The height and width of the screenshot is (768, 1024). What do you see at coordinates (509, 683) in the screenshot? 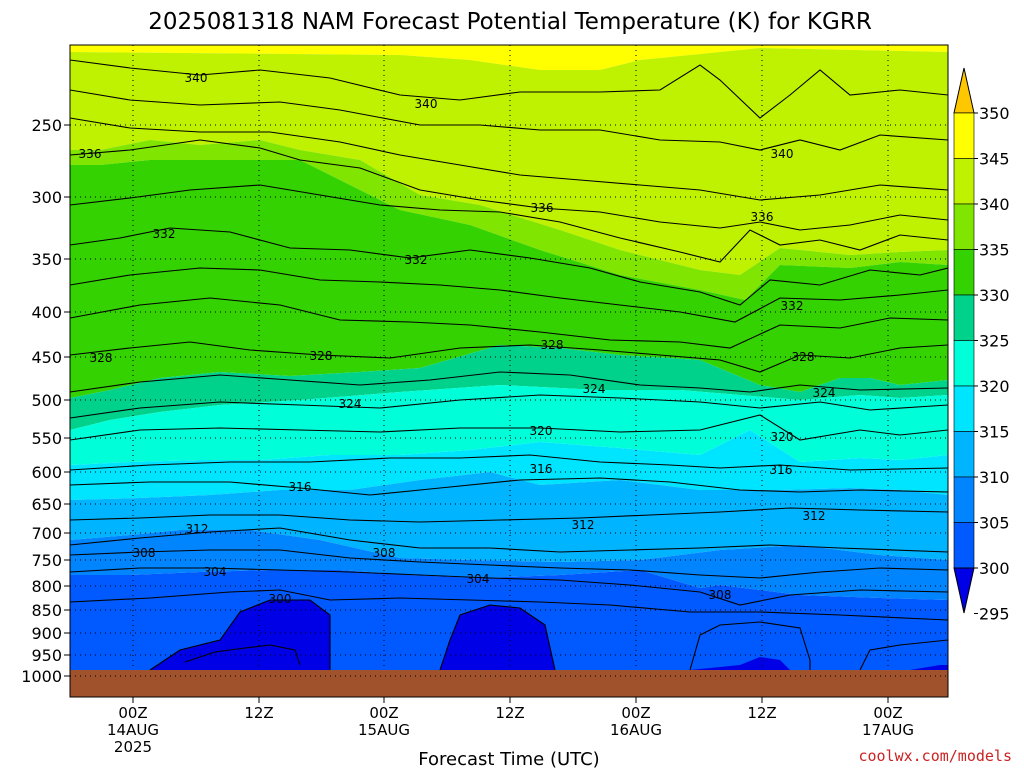
I see `ground-bar` at bounding box center [509, 683].